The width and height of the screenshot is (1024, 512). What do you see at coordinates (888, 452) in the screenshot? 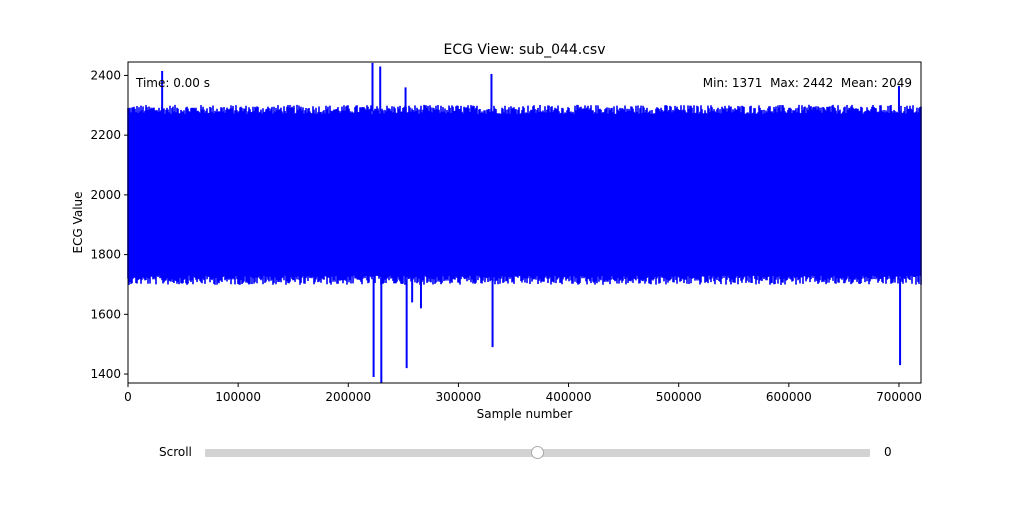
I see `slider-value: 0` at bounding box center [888, 452].